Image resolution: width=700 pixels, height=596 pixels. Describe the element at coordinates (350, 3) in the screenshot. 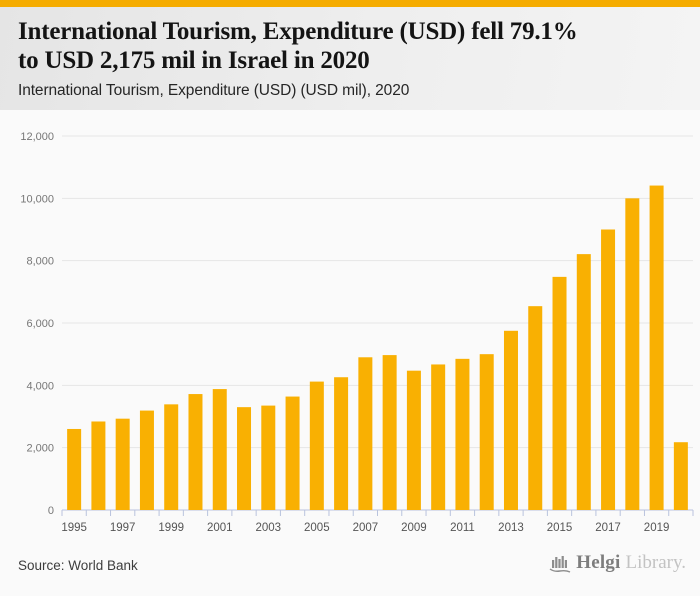

I see `accent-top-bar` at that location.